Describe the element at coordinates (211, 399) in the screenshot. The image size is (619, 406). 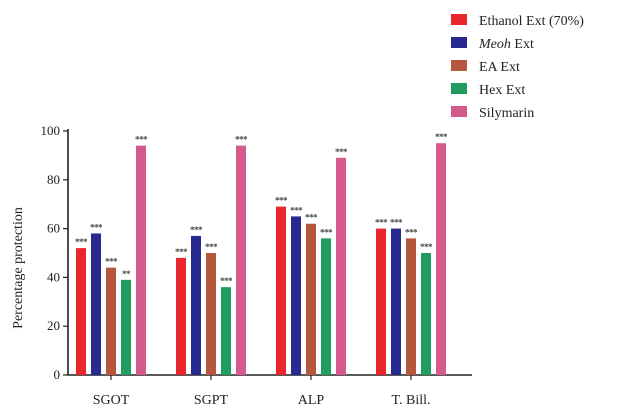
I see `x-tick-label: SGPT` at that location.